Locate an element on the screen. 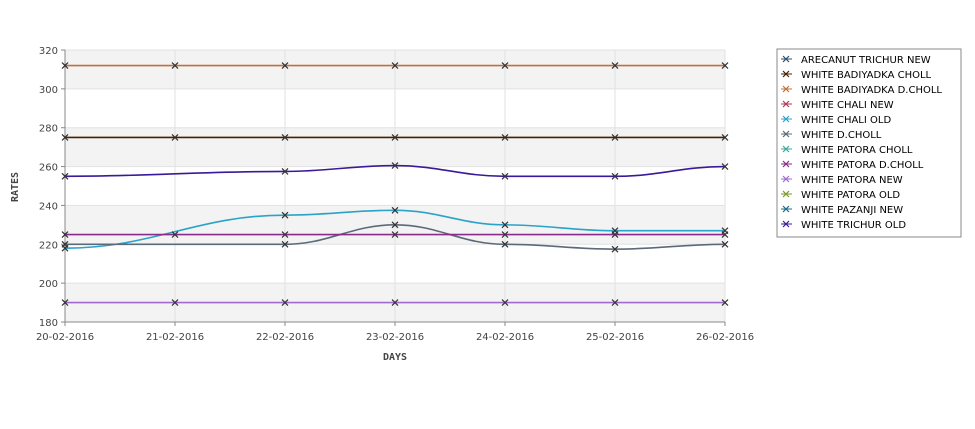 Image resolution: width=975 pixels, height=429 pixels. legend-item: WHITE BADIYADKA D.CHOLL is located at coordinates (861, 90).